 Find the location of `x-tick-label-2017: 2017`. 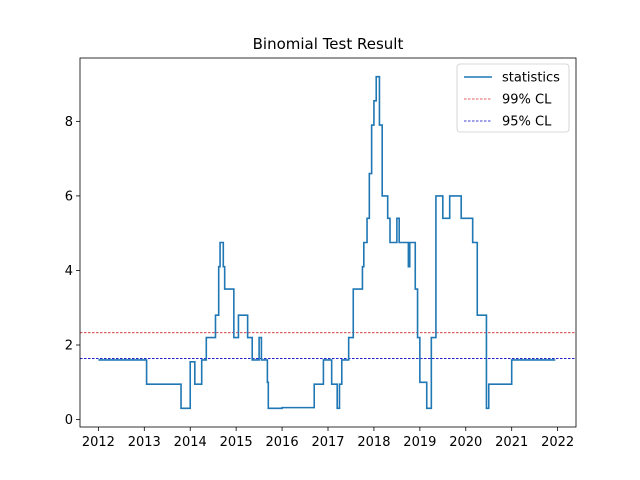

x-tick-label-2017: 2017 is located at coordinates (327, 442).